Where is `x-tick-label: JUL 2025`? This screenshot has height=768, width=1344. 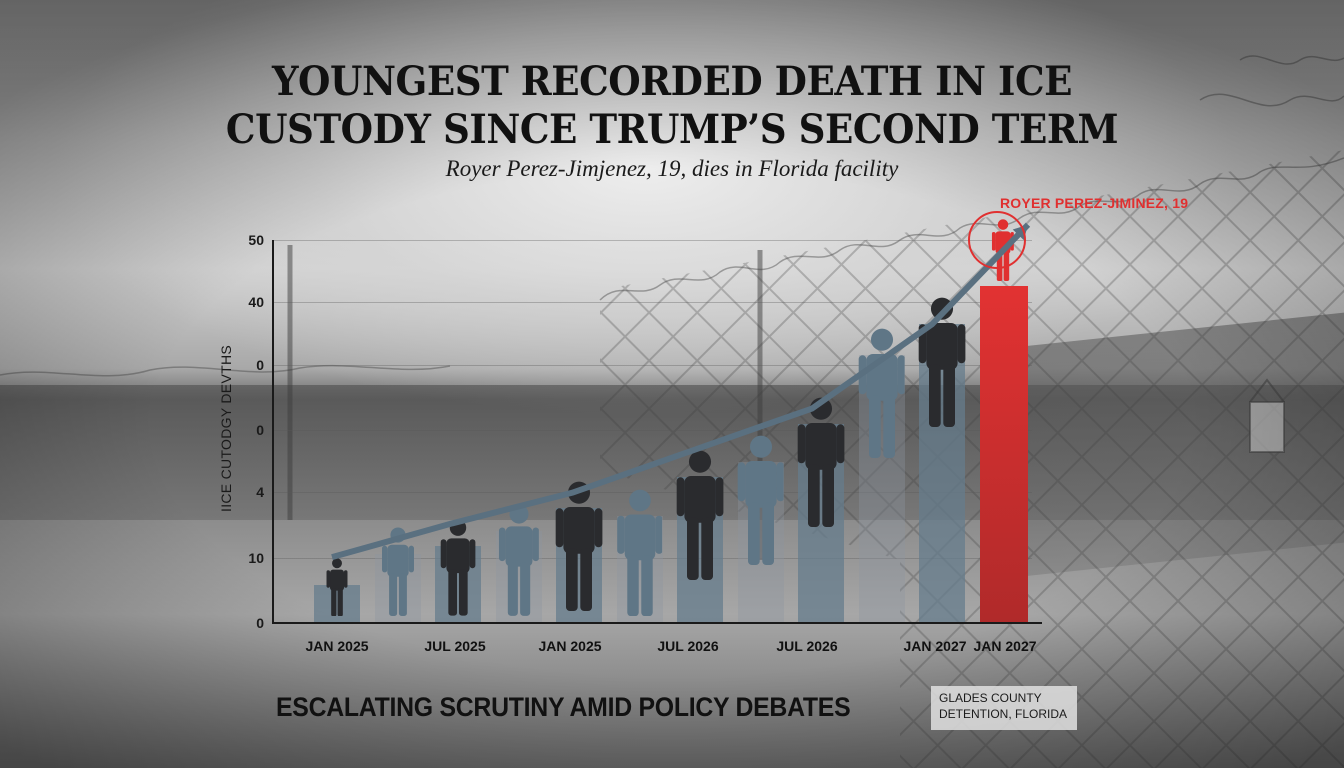
x-tick-label: JUL 2025 is located at coordinates (455, 646).